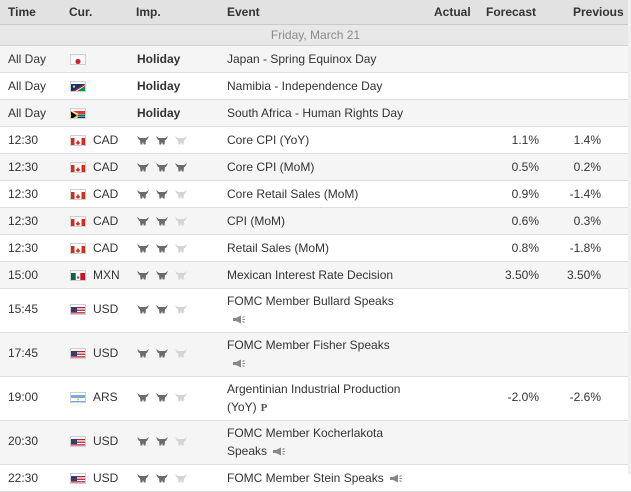  I want to click on previous-value: 0.3%, so click(587, 221).